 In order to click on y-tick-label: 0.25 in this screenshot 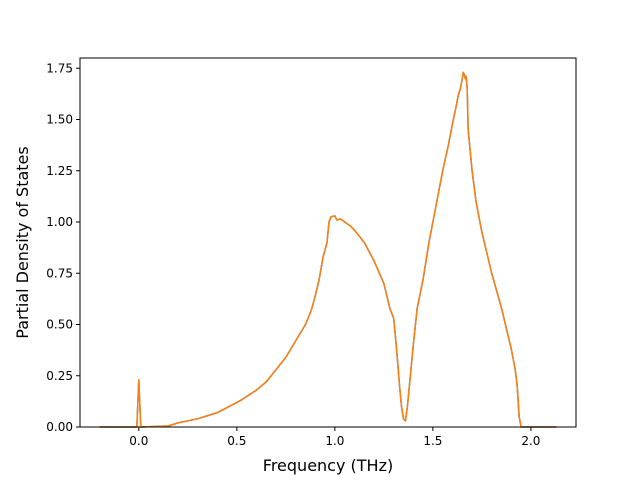, I will do `click(59, 376)`.